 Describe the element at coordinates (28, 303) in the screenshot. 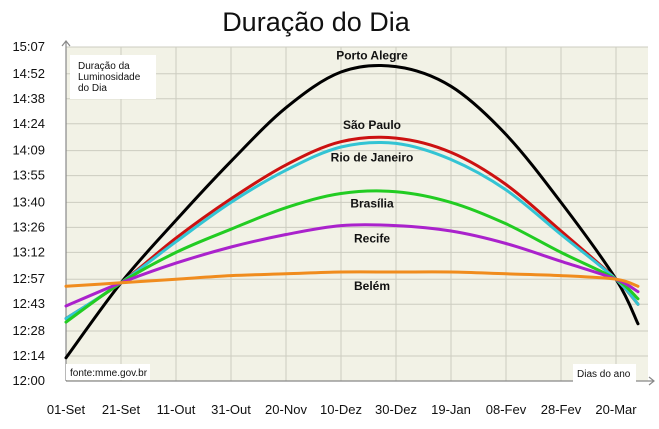

I see `y-tick-label: 12:43` at that location.